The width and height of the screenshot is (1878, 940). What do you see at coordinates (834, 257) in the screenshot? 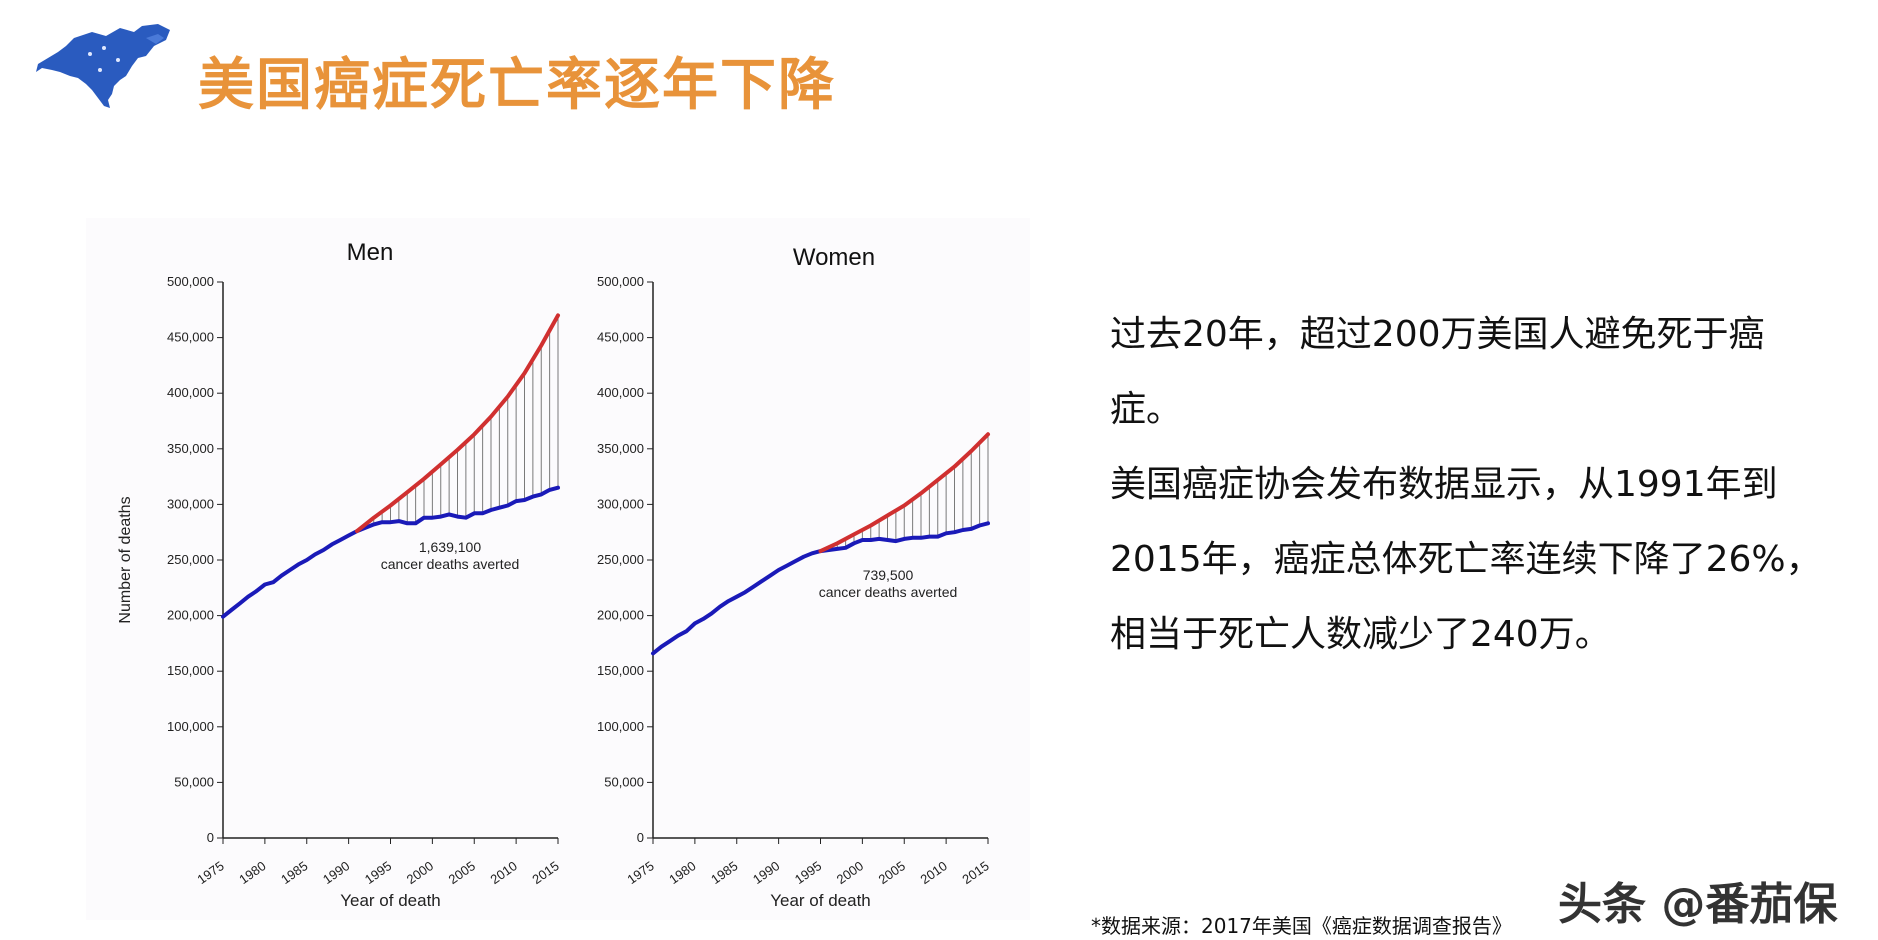
I see `chart2-title: Women` at bounding box center [834, 257].